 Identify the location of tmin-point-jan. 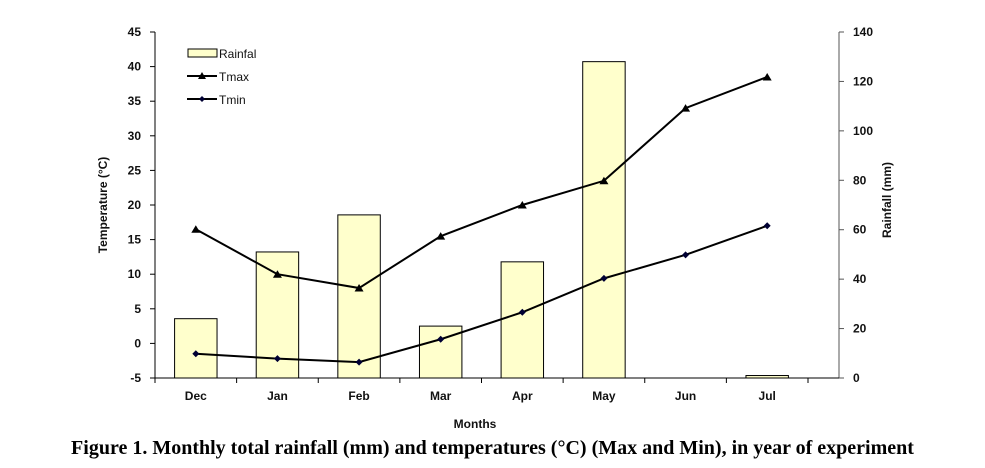
(277, 359).